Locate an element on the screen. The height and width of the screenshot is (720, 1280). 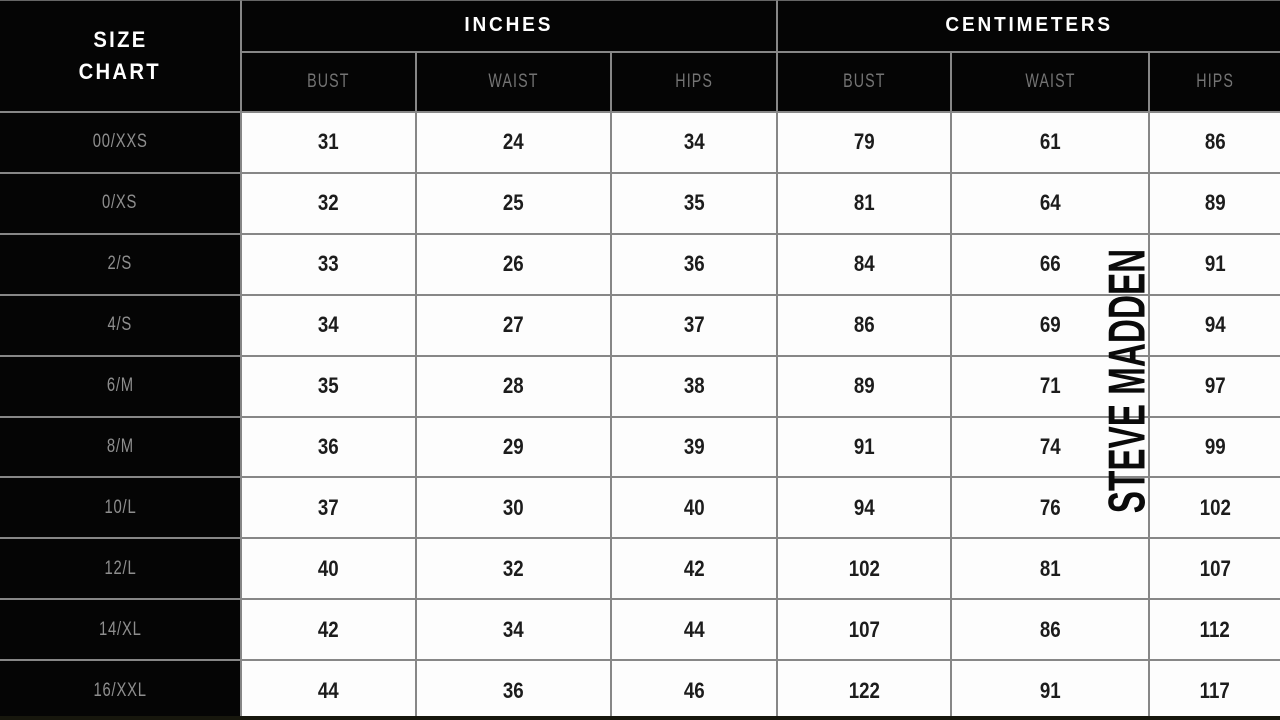
value-cell: 24 is located at coordinates (513, 142).